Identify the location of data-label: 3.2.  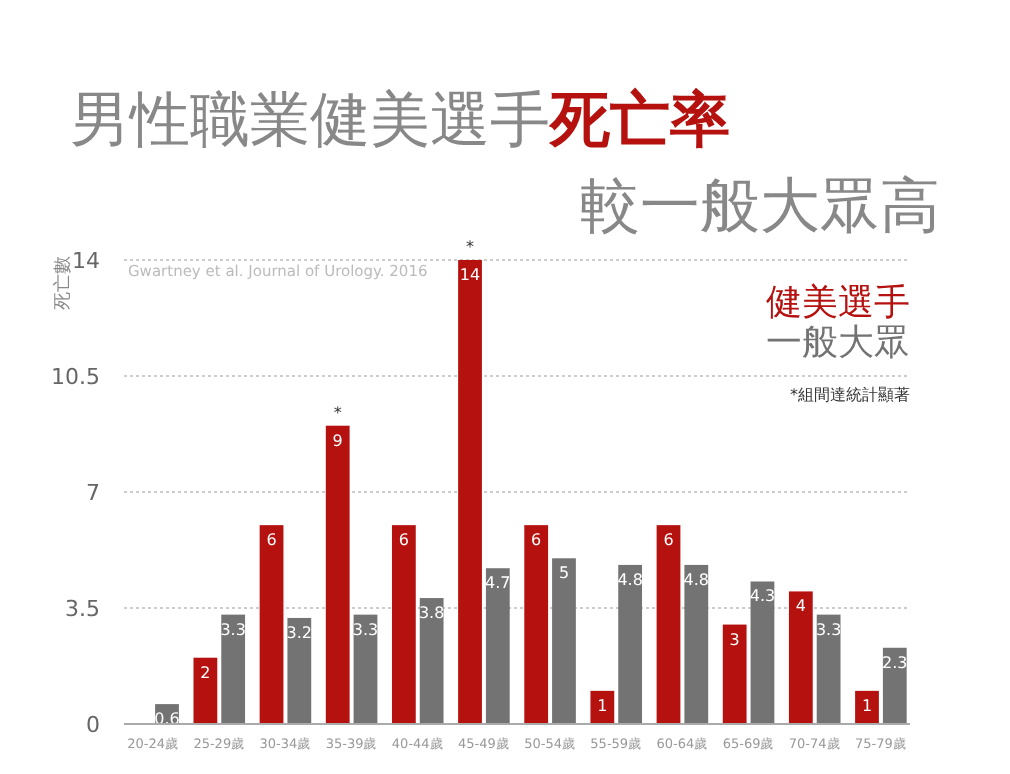
(299, 632).